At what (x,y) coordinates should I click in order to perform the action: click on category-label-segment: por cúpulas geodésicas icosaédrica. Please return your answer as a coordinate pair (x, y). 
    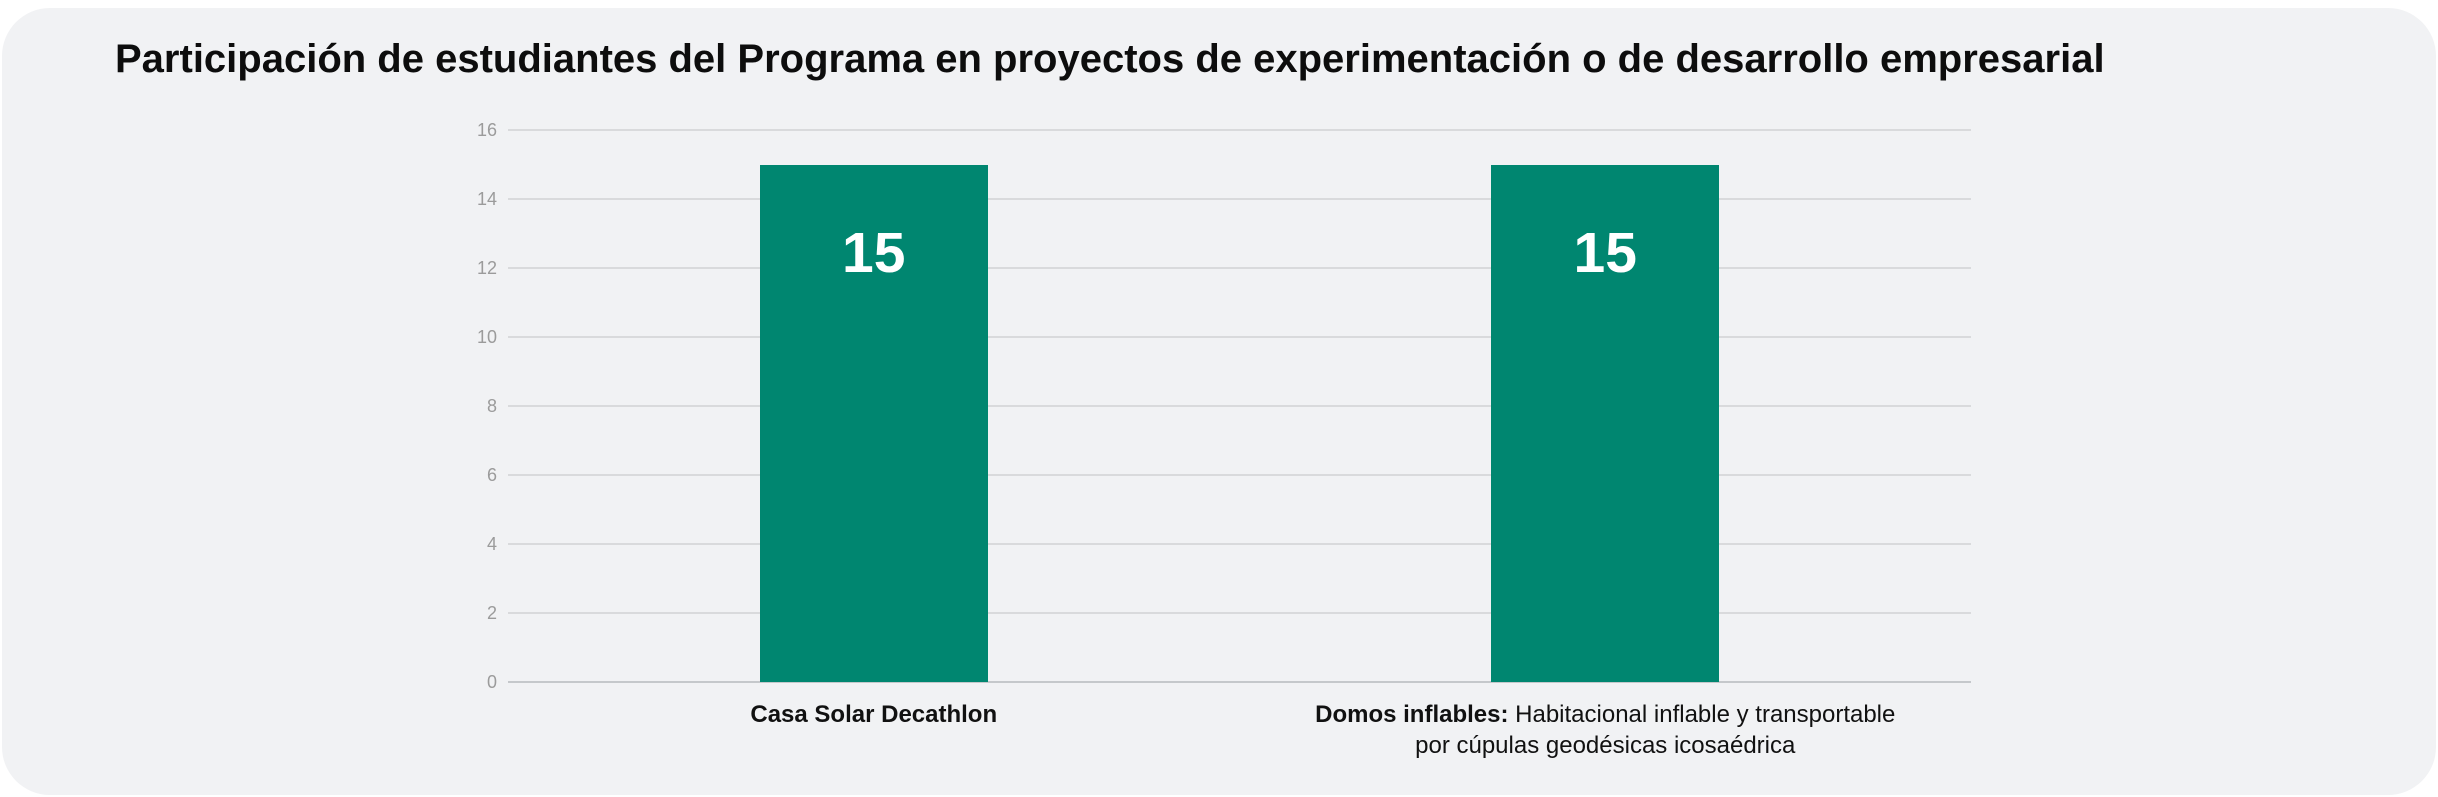
    Looking at the image, I should click on (1605, 745).